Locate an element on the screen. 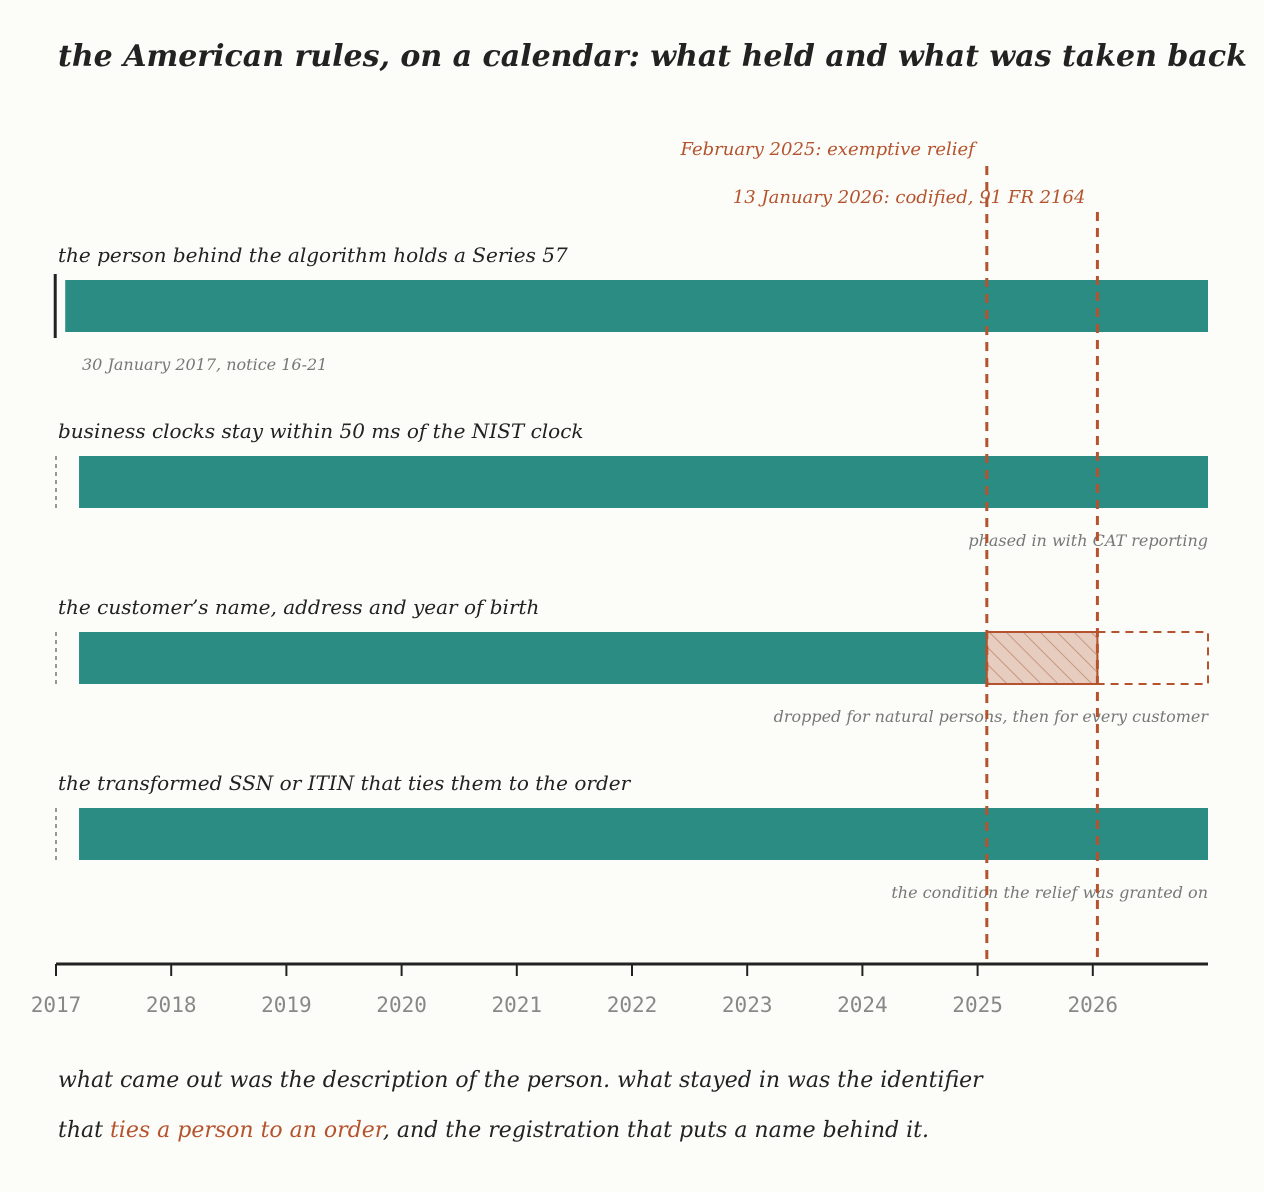 Image resolution: width=1264 pixels, height=1192 pixels. row-note: phased in with CAT reporting is located at coordinates (1088, 540).